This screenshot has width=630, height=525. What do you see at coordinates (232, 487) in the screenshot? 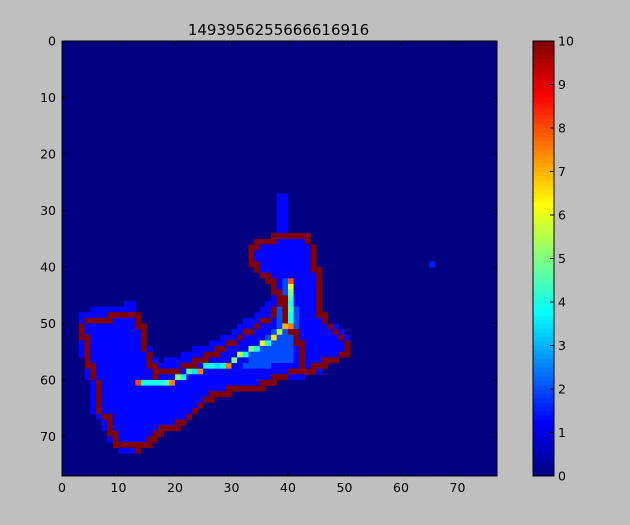
I see `x-tick-label: 30` at bounding box center [232, 487].